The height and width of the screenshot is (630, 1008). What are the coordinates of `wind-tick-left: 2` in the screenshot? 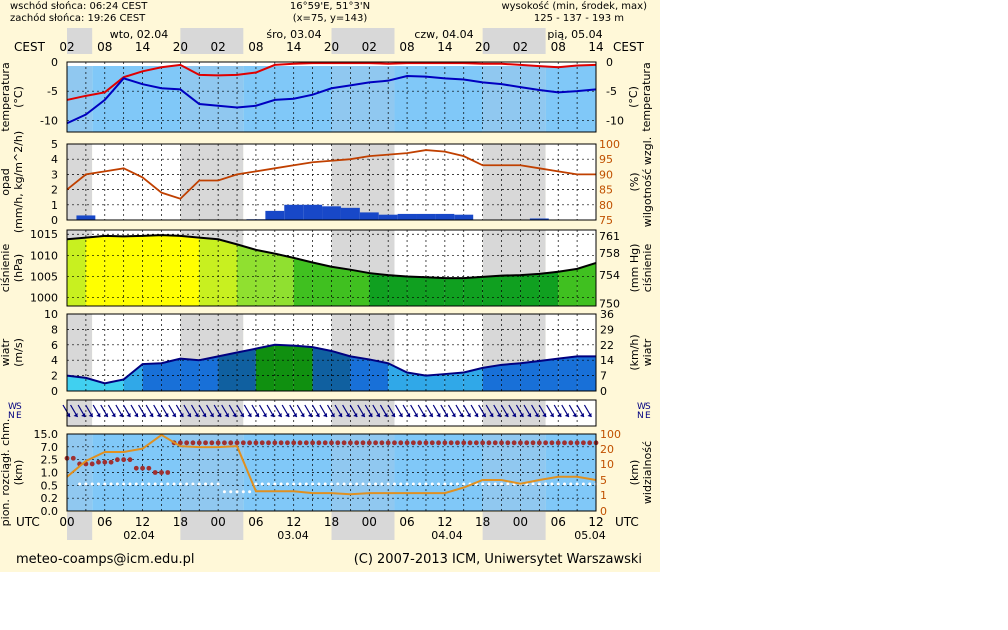 It's located at (54, 376).